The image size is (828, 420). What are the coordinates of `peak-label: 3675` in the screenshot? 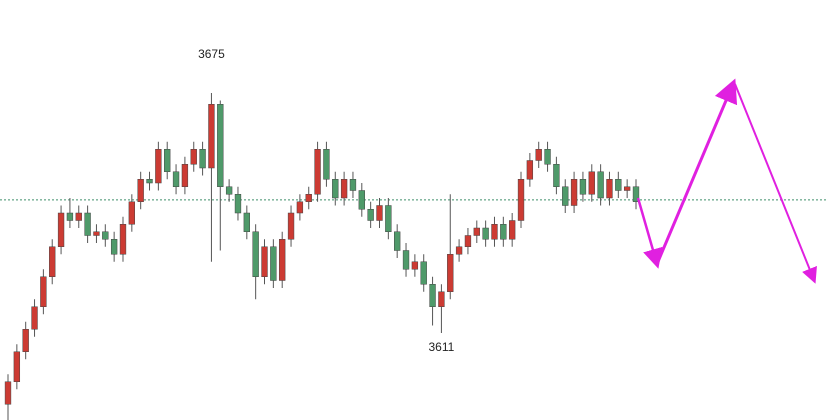 It's located at (211, 54).